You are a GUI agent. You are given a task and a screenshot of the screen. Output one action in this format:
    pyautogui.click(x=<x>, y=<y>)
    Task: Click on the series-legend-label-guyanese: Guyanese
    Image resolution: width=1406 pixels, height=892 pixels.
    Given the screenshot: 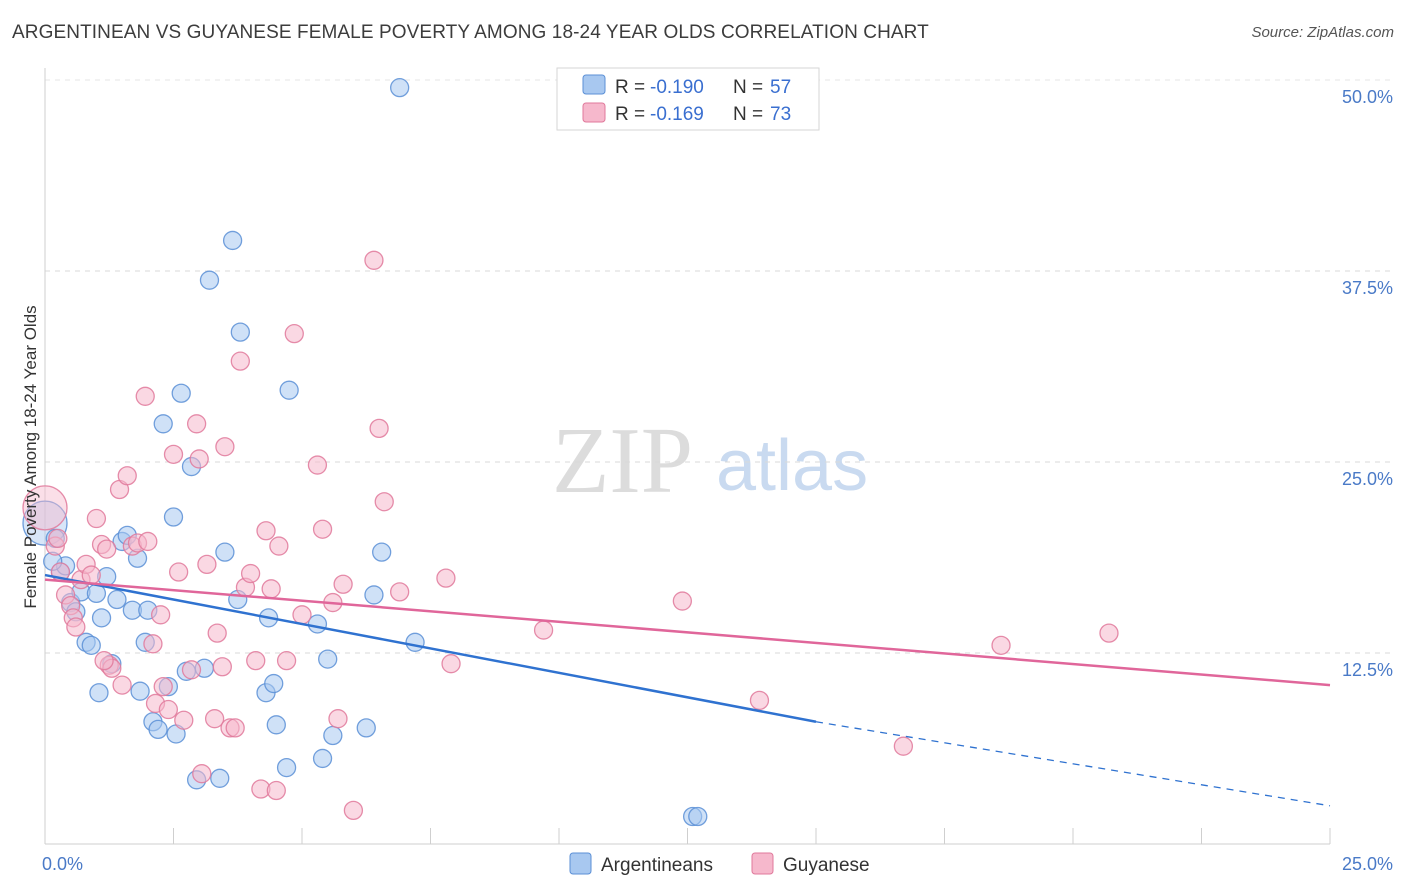 What is the action you would take?
    pyautogui.click(x=826, y=865)
    